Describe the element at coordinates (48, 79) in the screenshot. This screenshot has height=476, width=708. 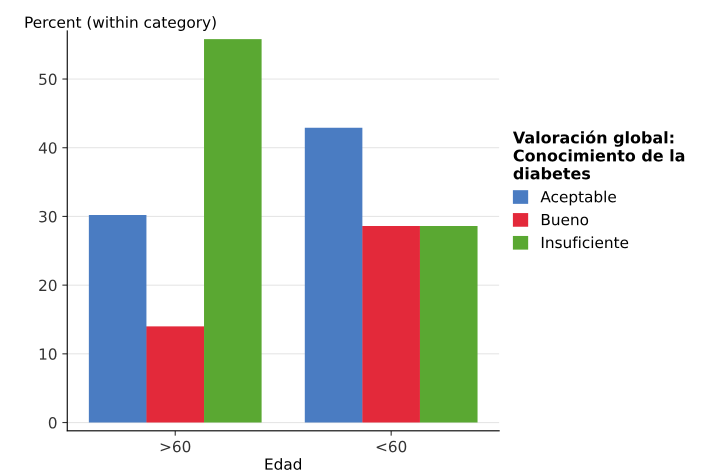
I see `y-tick-label: 50` at that location.